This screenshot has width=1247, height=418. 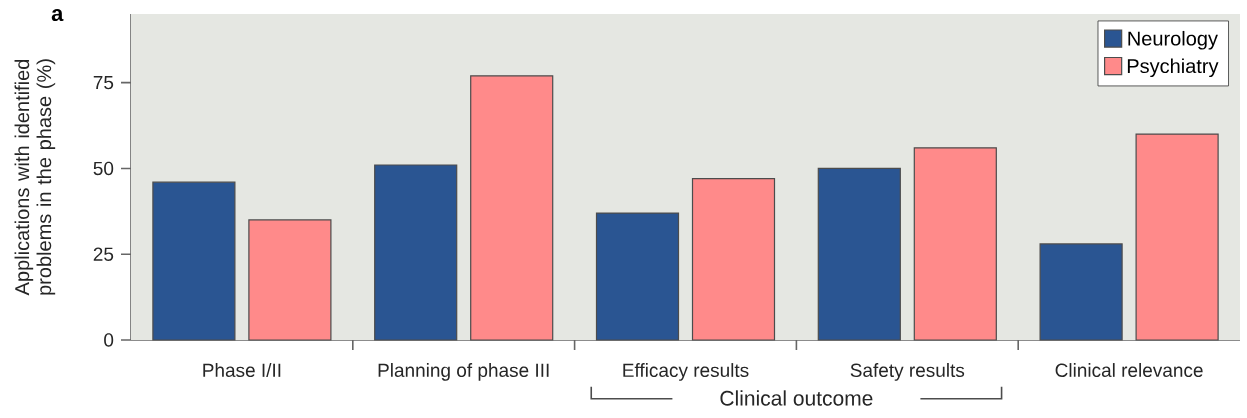 What do you see at coordinates (242, 370) in the screenshot?
I see `x-tick-label: Phase I/II` at bounding box center [242, 370].